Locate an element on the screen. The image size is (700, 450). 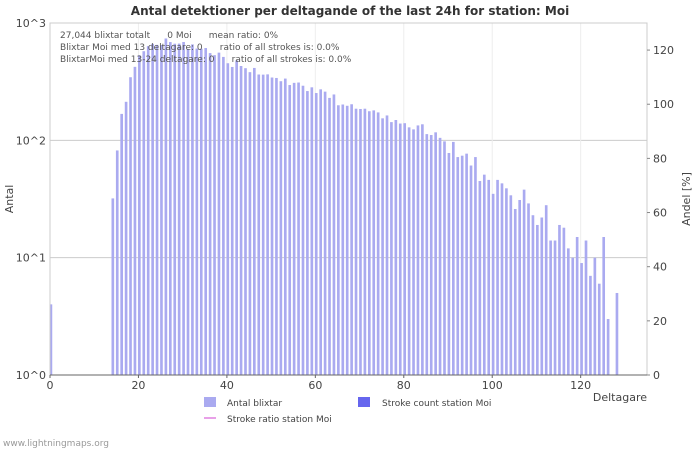
x-tick-label: 120 is located at coordinates (580, 385).